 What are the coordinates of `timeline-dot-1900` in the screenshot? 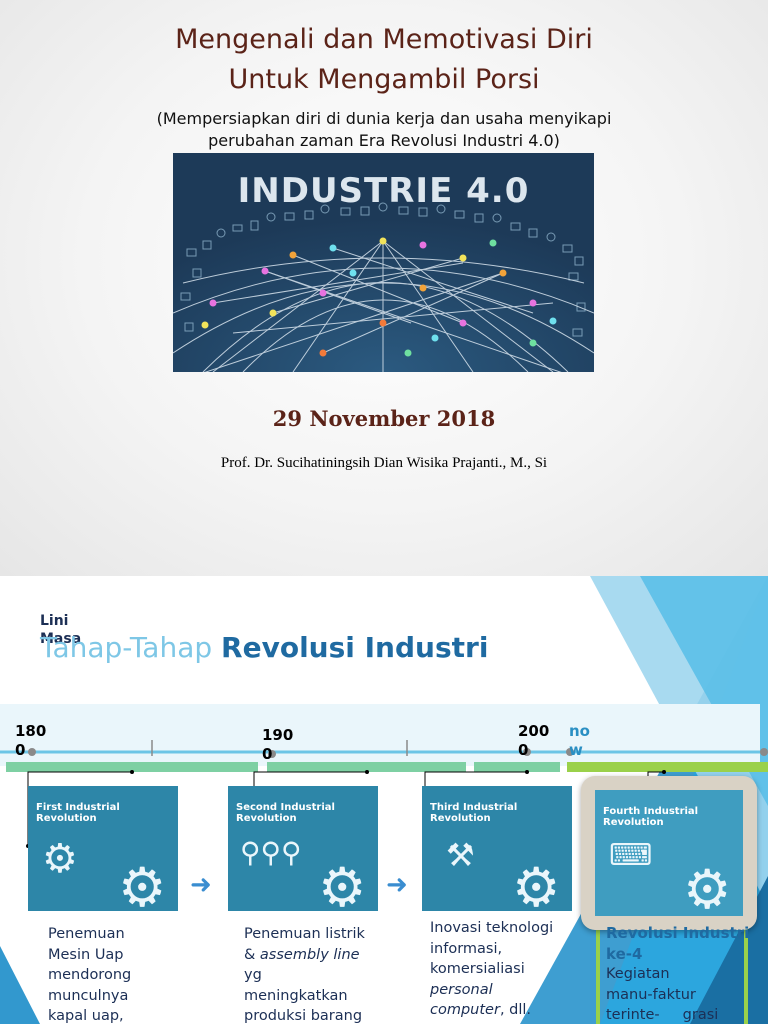 It's located at (272, 754).